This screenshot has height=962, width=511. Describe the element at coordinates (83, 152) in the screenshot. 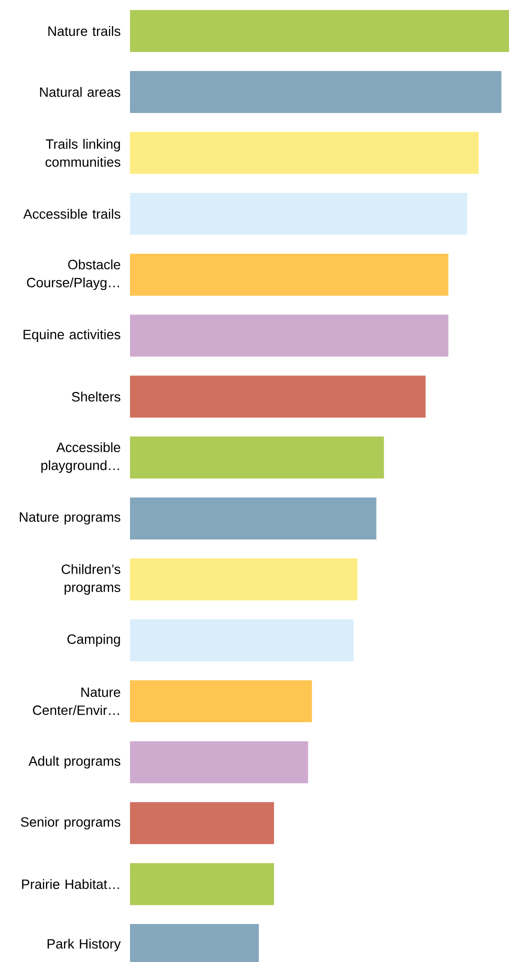

I see `y-tick-label: Trails linking communities` at that location.